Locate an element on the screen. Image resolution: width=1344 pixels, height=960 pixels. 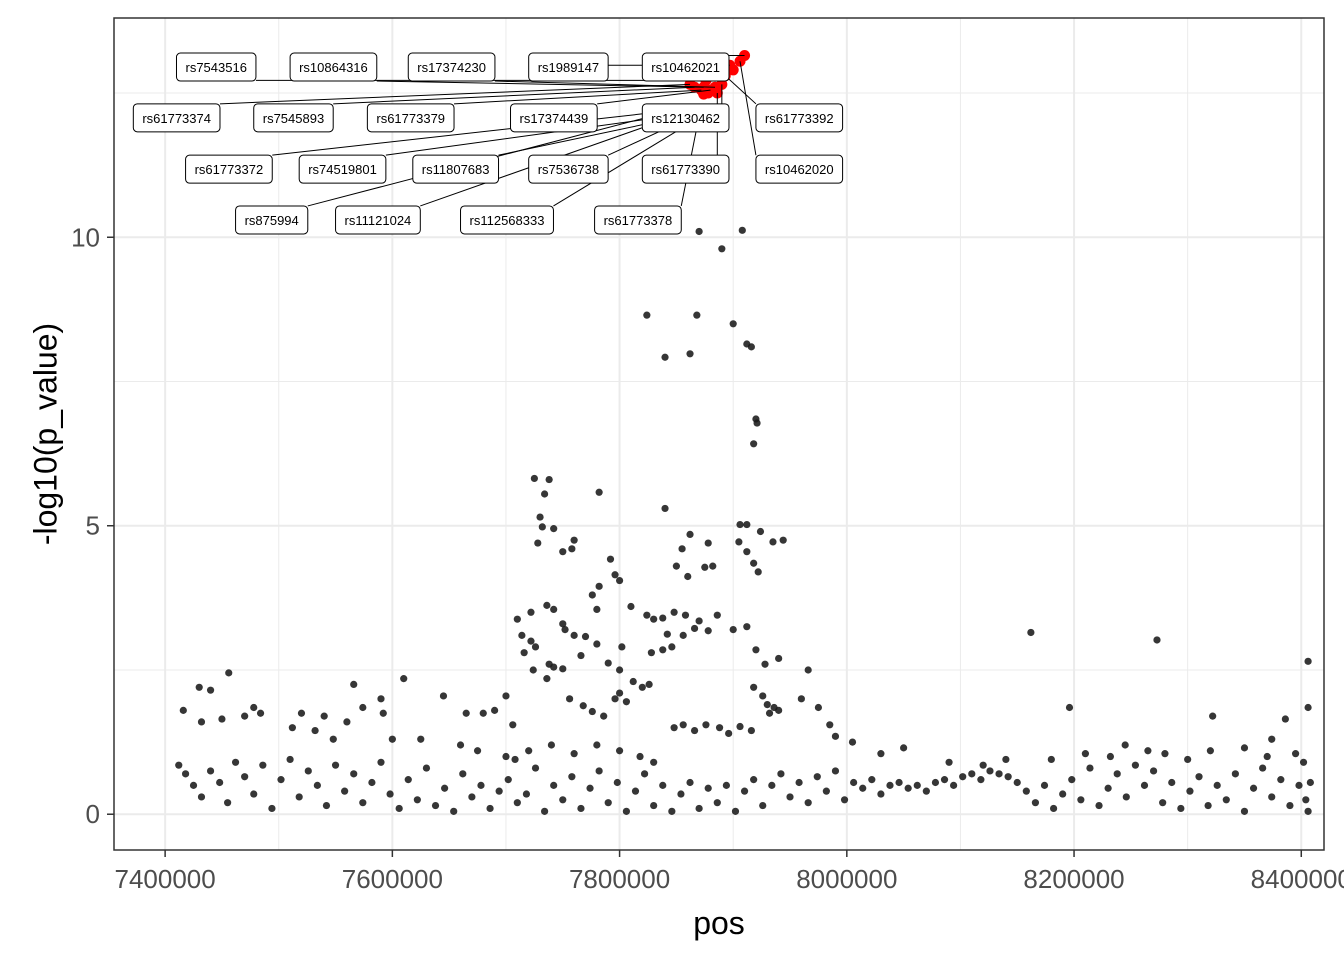
snp-label: rs11121024 is located at coordinates (378, 220).